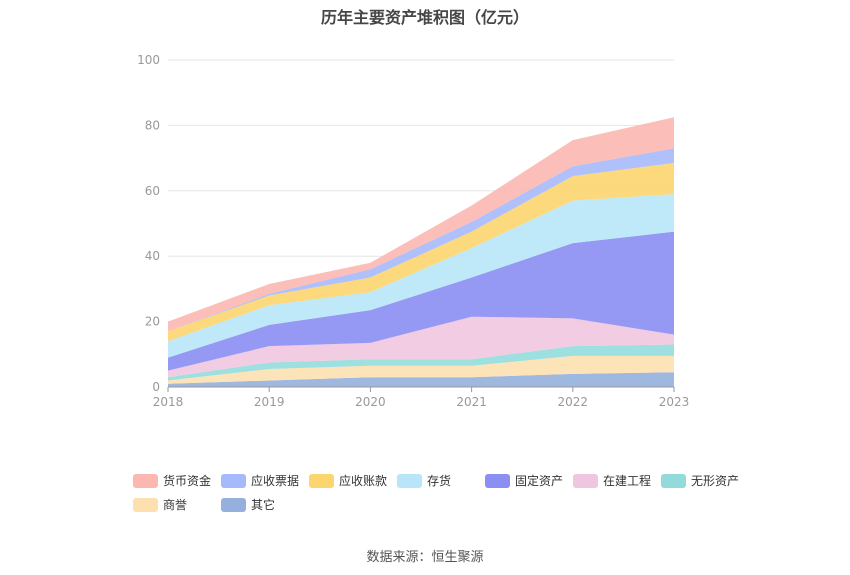  Describe the element at coordinates (539, 481) in the screenshot. I see `legend-label: 固定资产` at that location.